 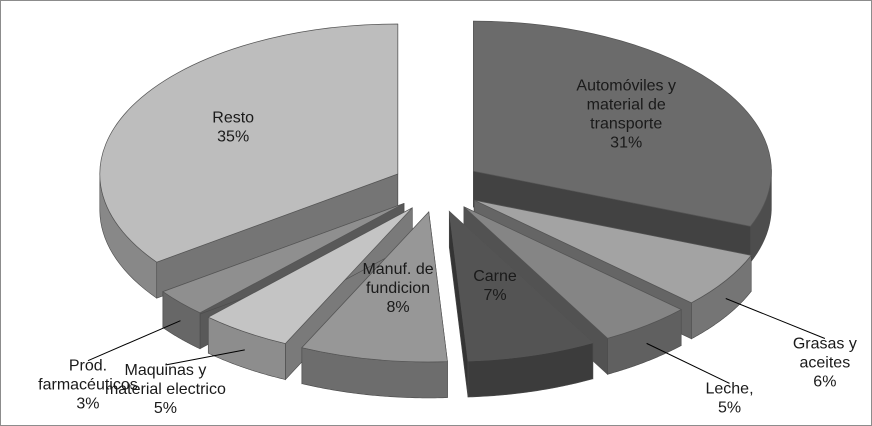 I want to click on slice-name-label: Resto, so click(x=233, y=117).